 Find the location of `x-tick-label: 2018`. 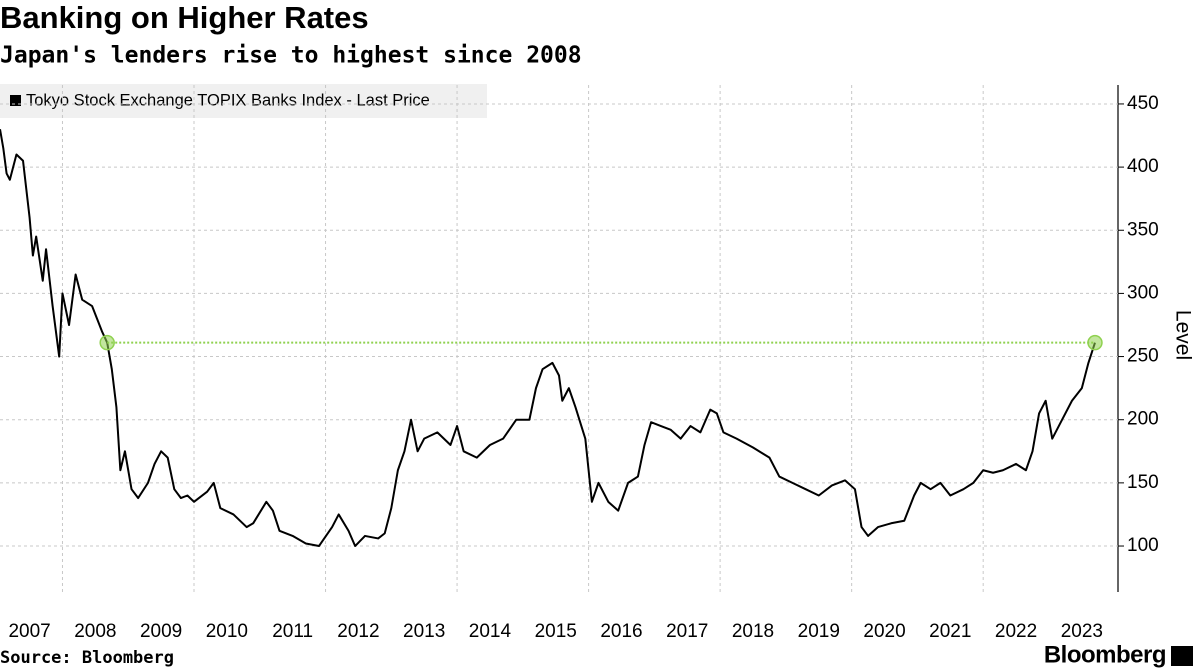

x-tick-label: 2018 is located at coordinates (753, 631).